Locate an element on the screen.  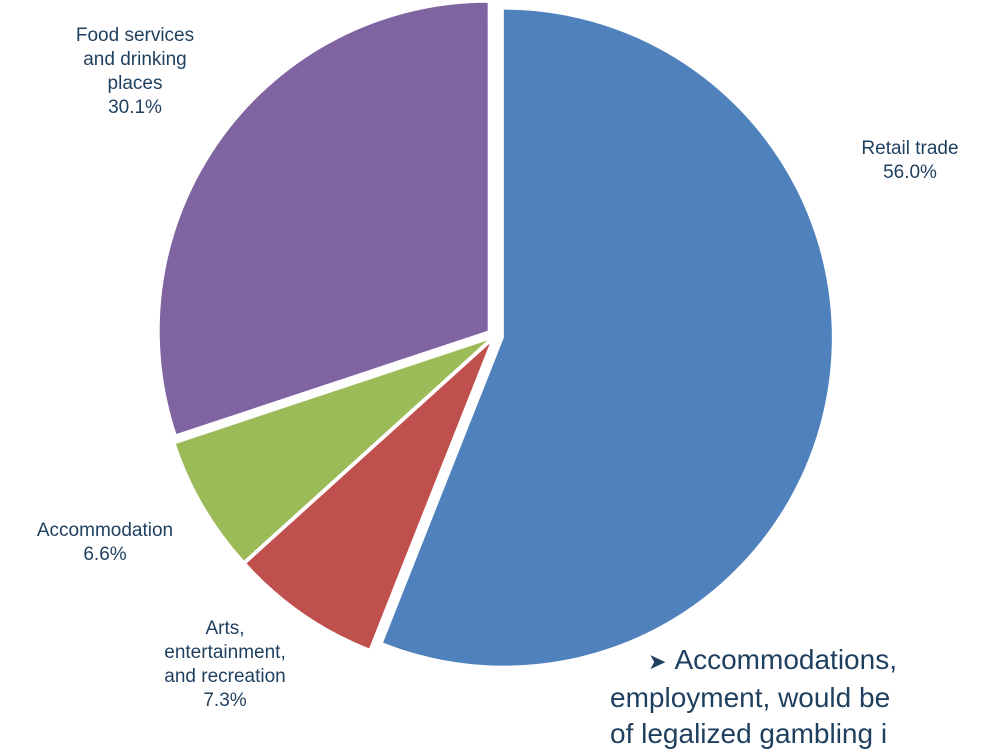
label-food-services-line1: Food services is located at coordinates (135, 35).